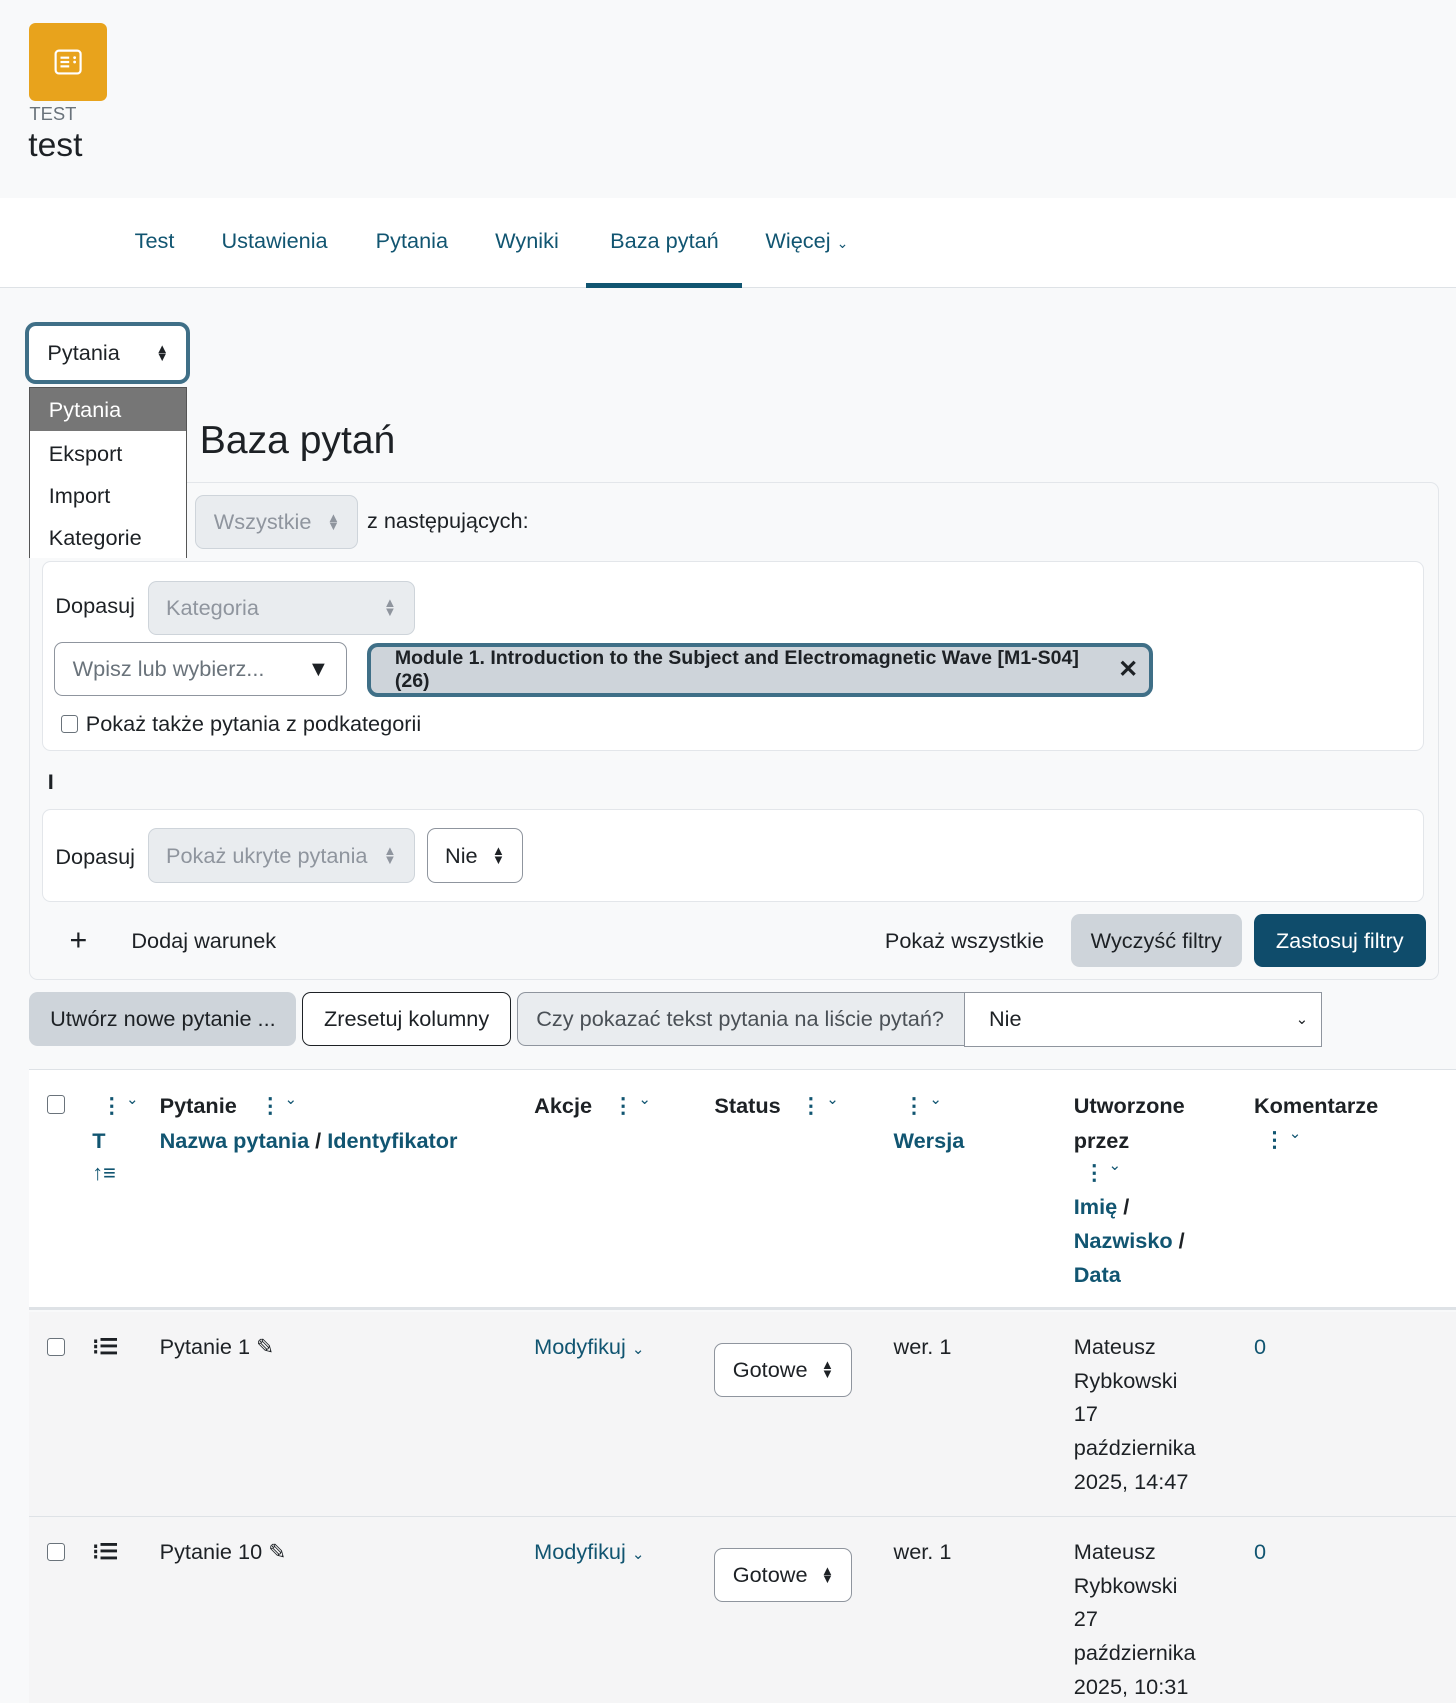 This screenshot has height=1703, width=1456. I want to click on condition-type-select: Kategoria ▲ ▼, so click(281, 608).